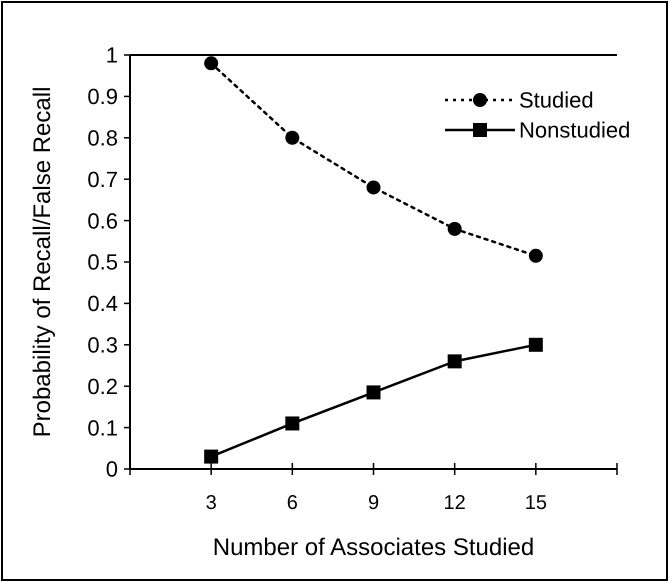 The width and height of the screenshot is (669, 582). I want to click on y-tick-label: 0.2, so click(102, 386).